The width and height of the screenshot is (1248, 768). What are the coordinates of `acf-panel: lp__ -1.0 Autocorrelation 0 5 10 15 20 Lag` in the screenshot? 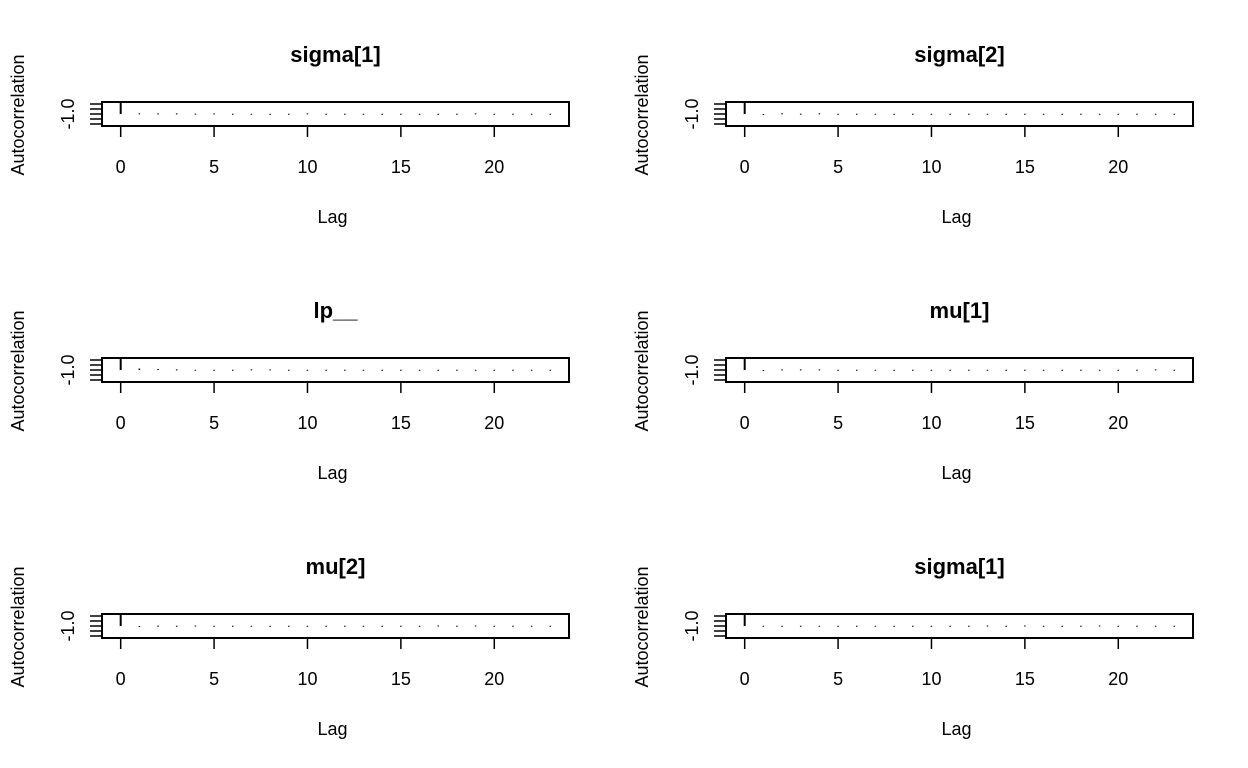 It's located at (289, 390).